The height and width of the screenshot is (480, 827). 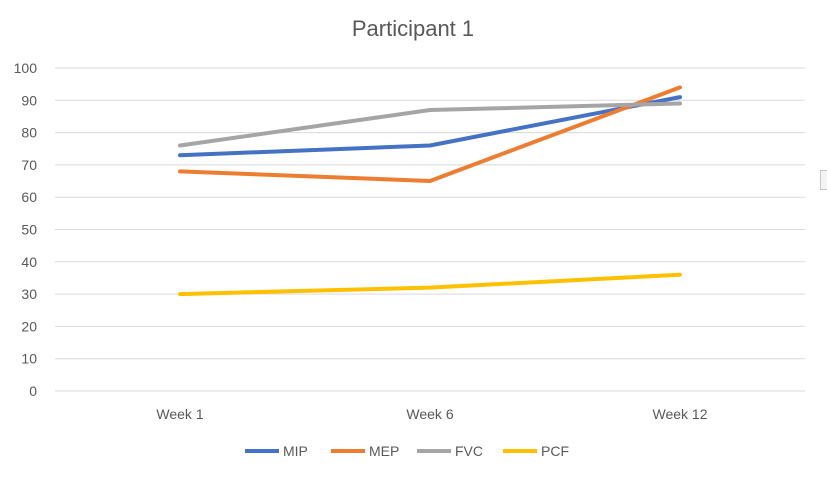 What do you see at coordinates (29, 326) in the screenshot?
I see `y-tick-label: 20` at bounding box center [29, 326].